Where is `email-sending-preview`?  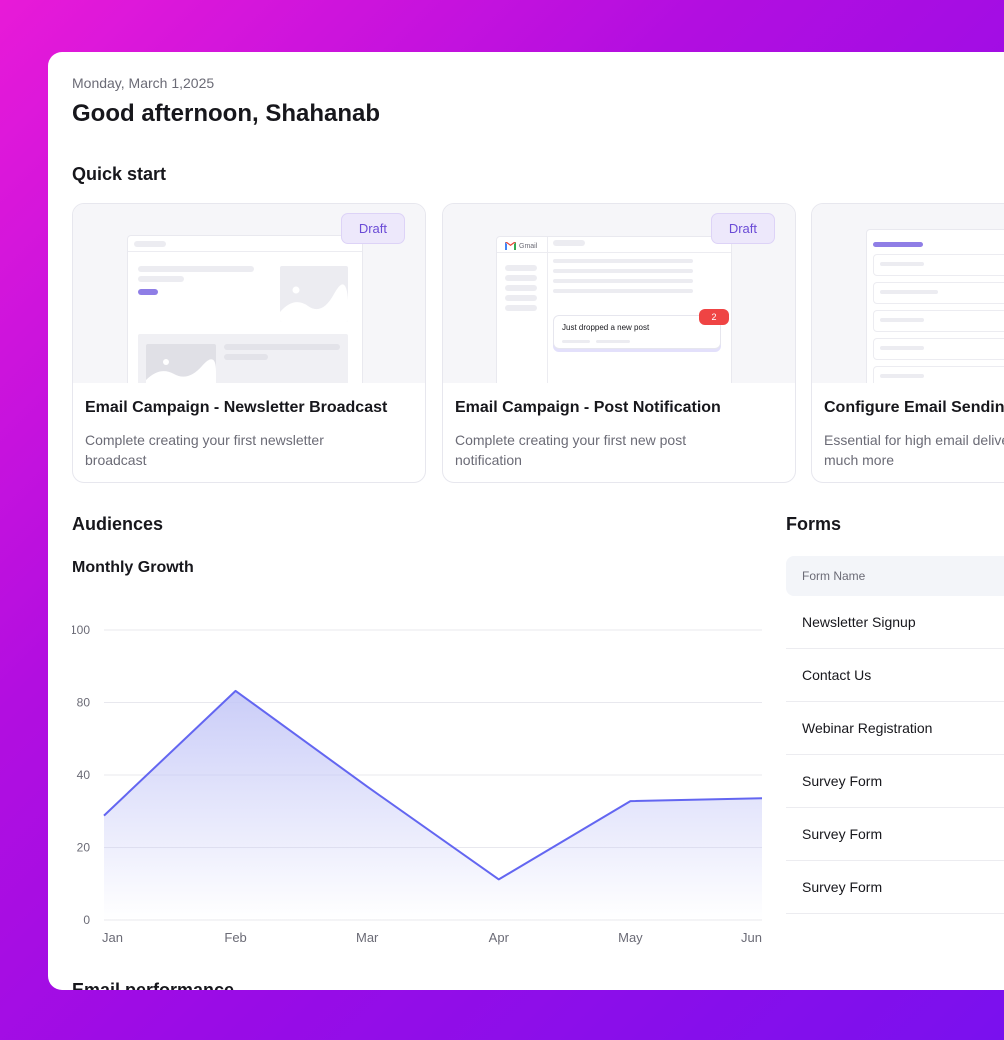
email-sending-preview is located at coordinates (908, 293).